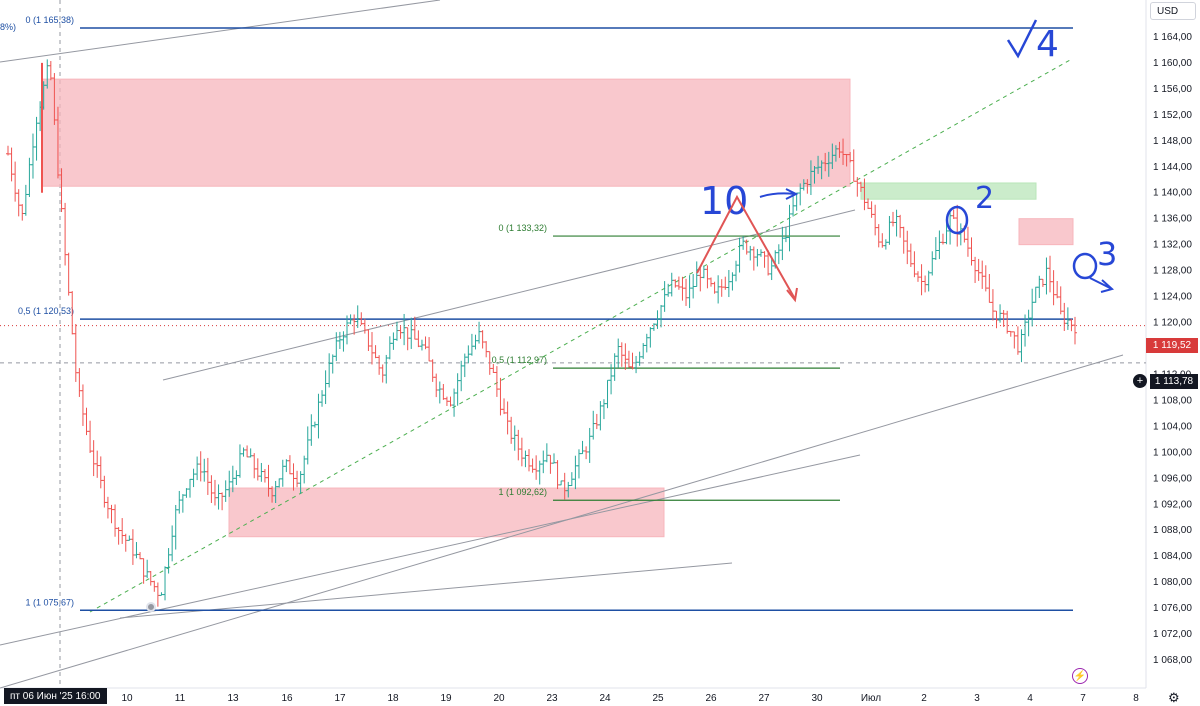 Image resolution: width=1200 pixels, height=706 pixels. I want to click on projection-arrow, so click(746, 247).